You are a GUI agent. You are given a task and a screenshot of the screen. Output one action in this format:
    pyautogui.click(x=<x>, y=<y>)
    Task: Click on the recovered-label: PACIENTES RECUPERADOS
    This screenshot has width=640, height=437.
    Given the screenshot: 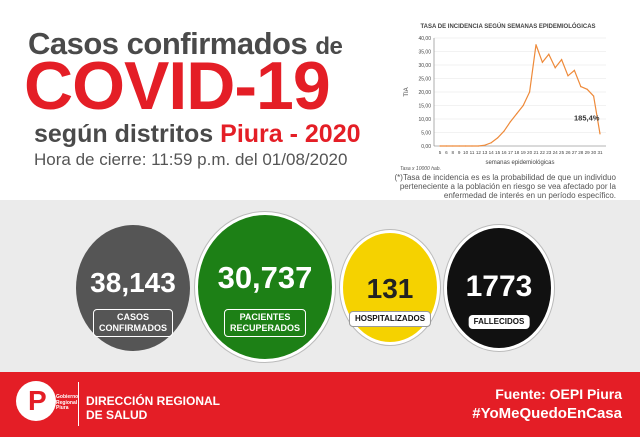 What is the action you would take?
    pyautogui.click(x=265, y=323)
    